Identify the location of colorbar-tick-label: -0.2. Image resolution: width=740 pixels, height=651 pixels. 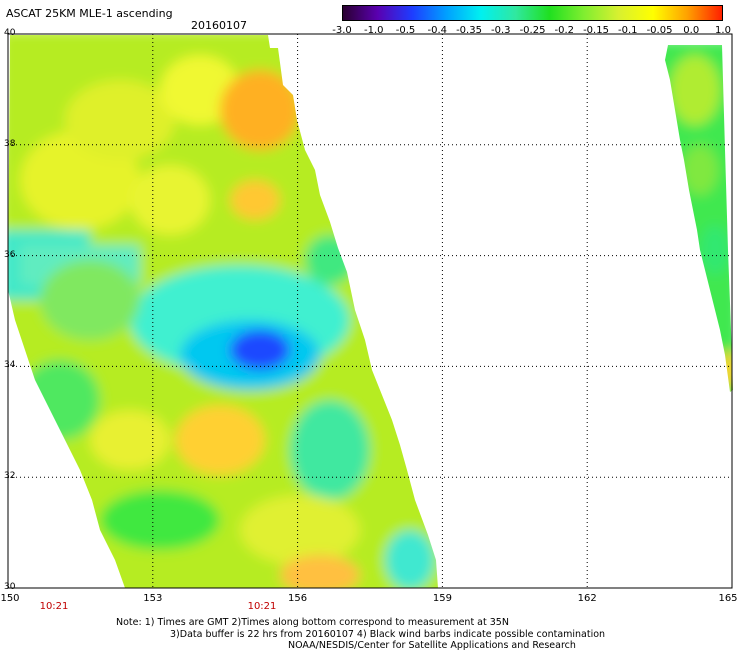
(564, 30).